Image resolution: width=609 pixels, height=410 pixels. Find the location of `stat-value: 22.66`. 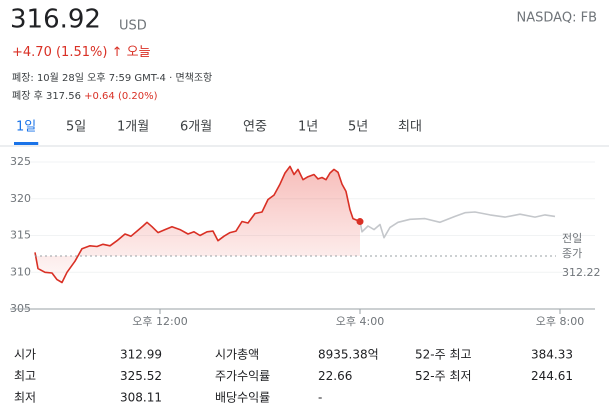

stat-value: 22.66 is located at coordinates (335, 376).